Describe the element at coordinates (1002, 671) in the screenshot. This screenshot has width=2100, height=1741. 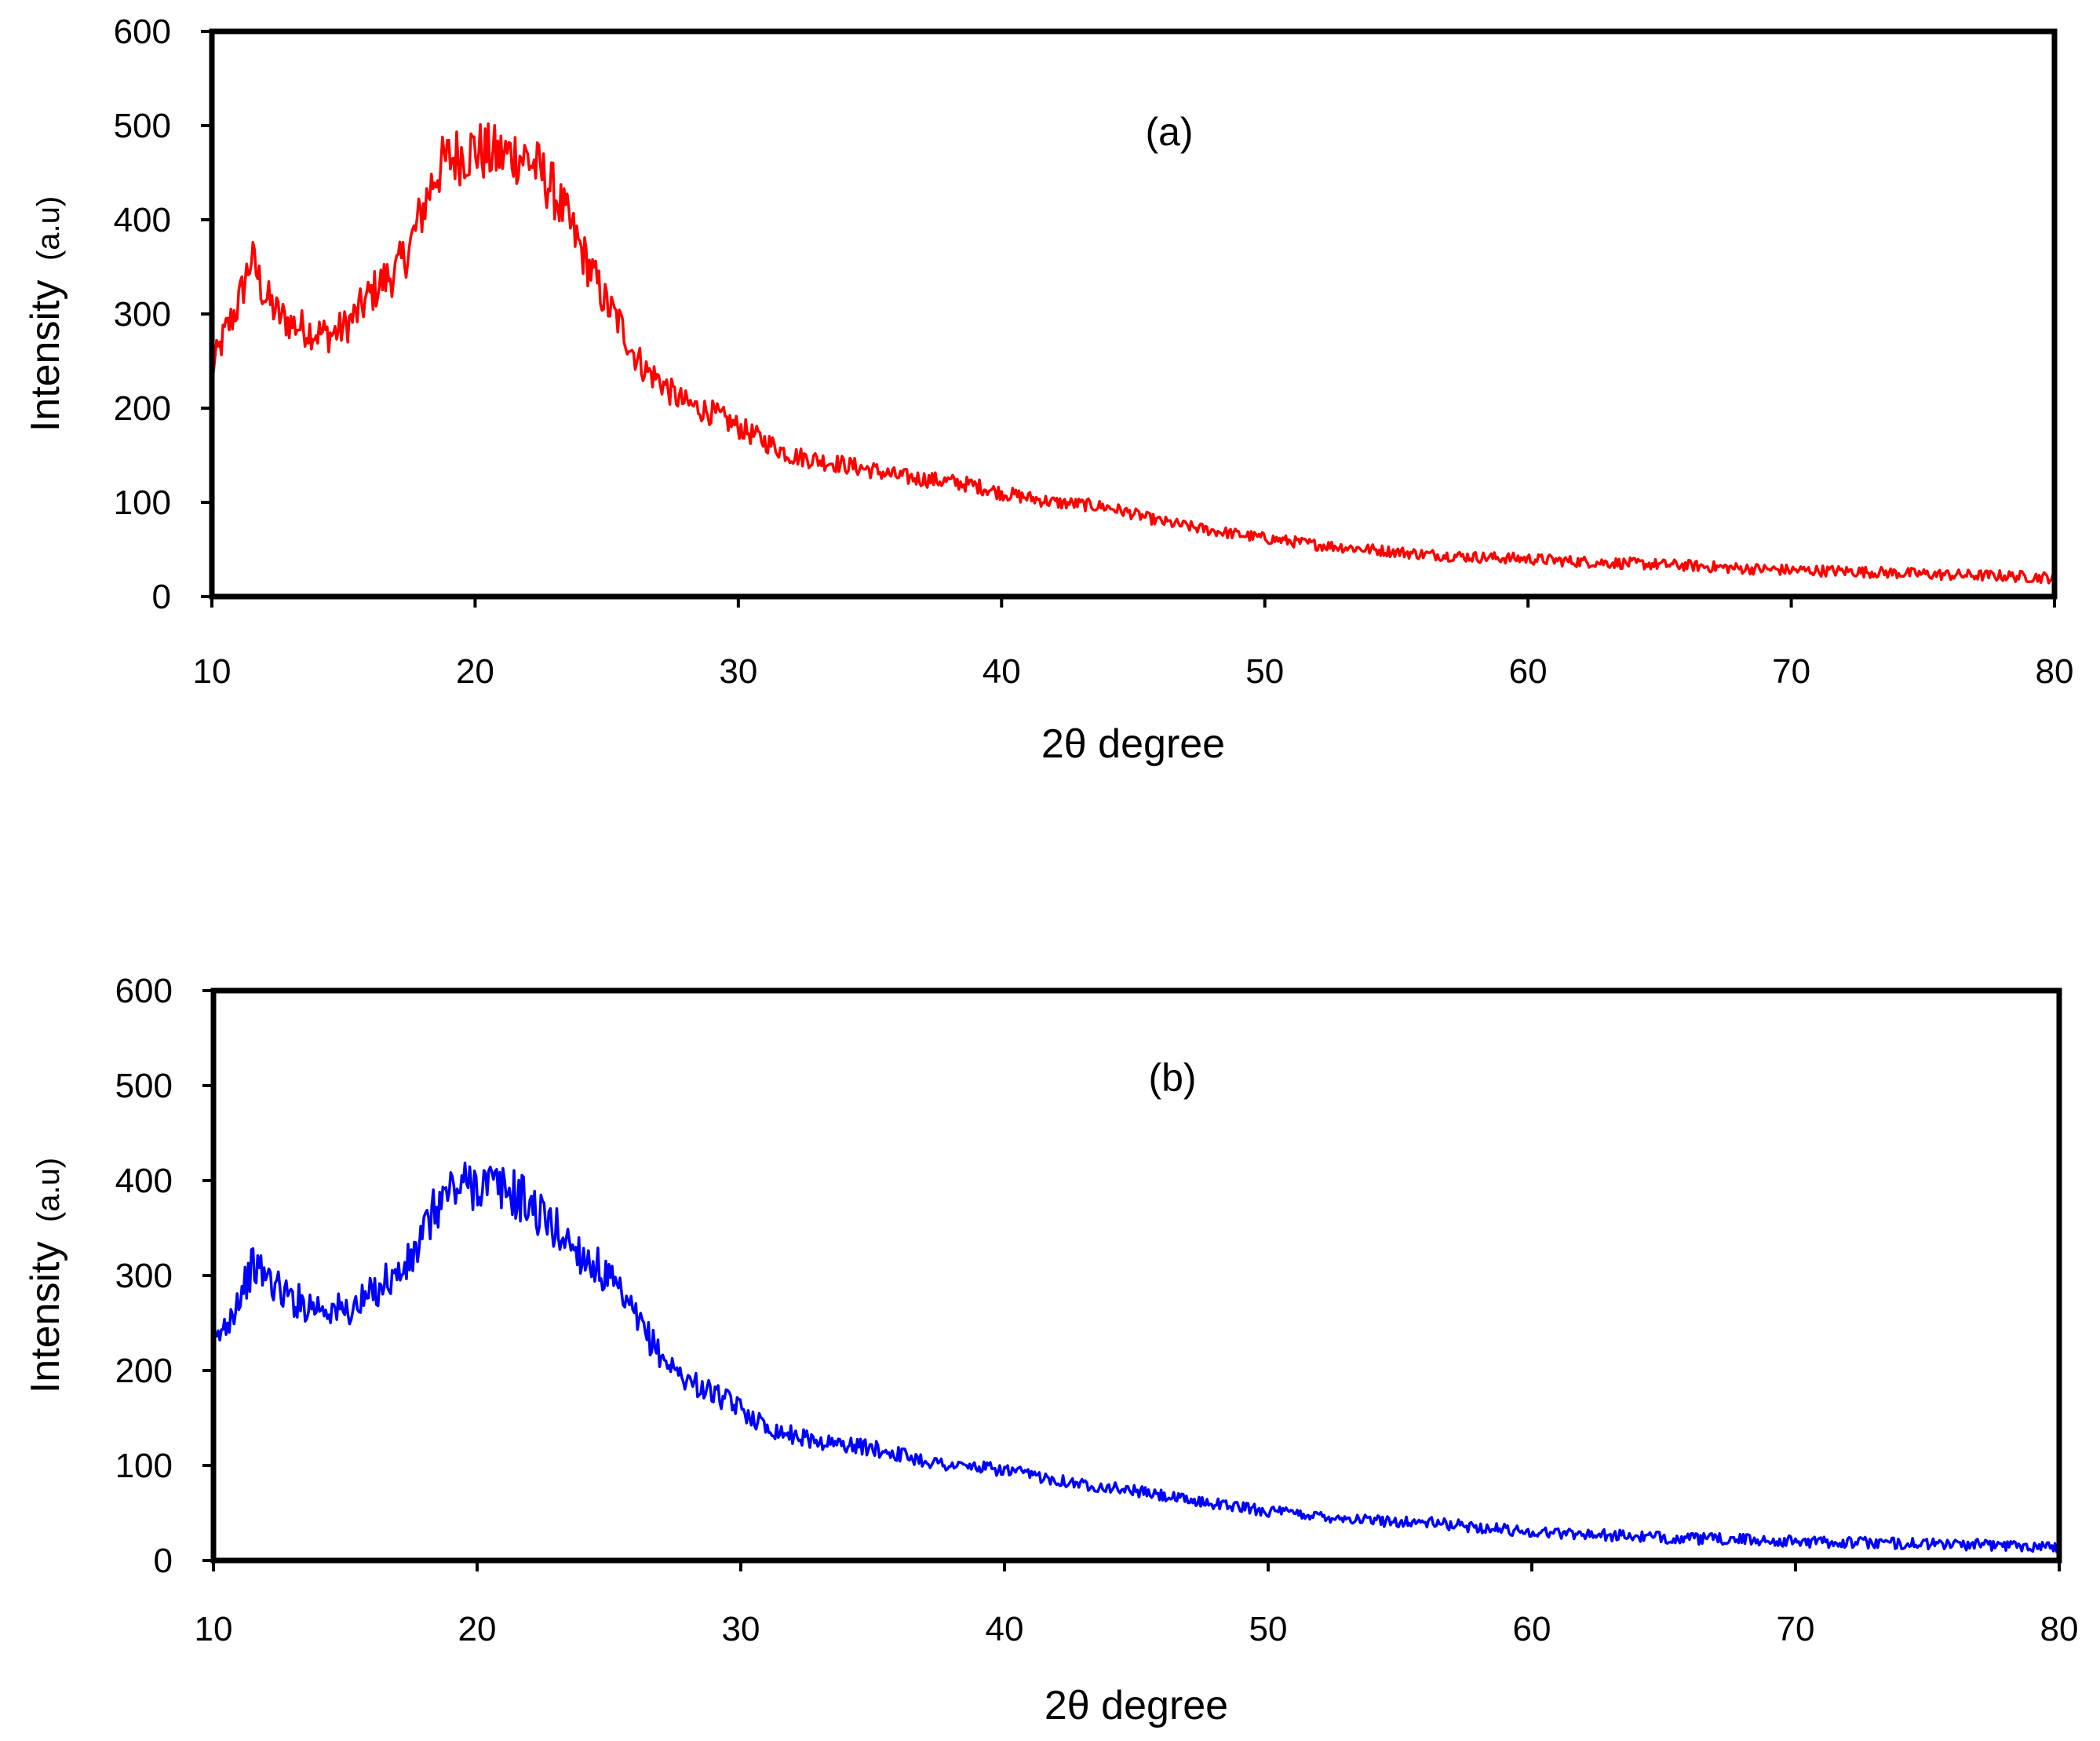
I see `x-tick-label-a-3: 40` at that location.